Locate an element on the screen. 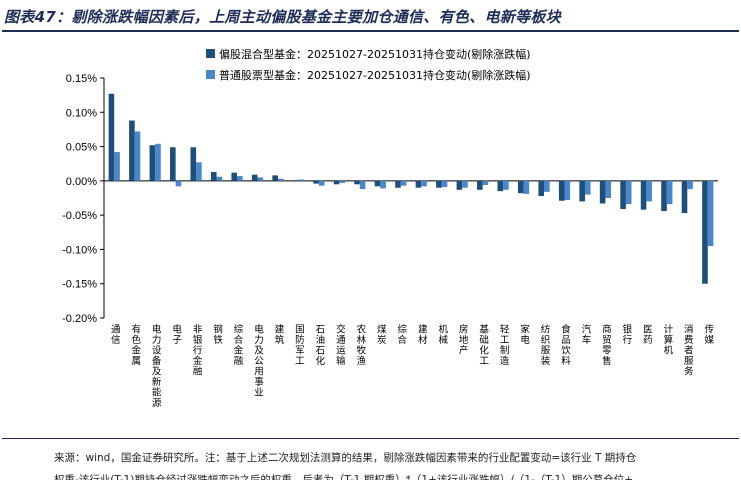  y-tick-label: 0.00% is located at coordinates (81, 182).